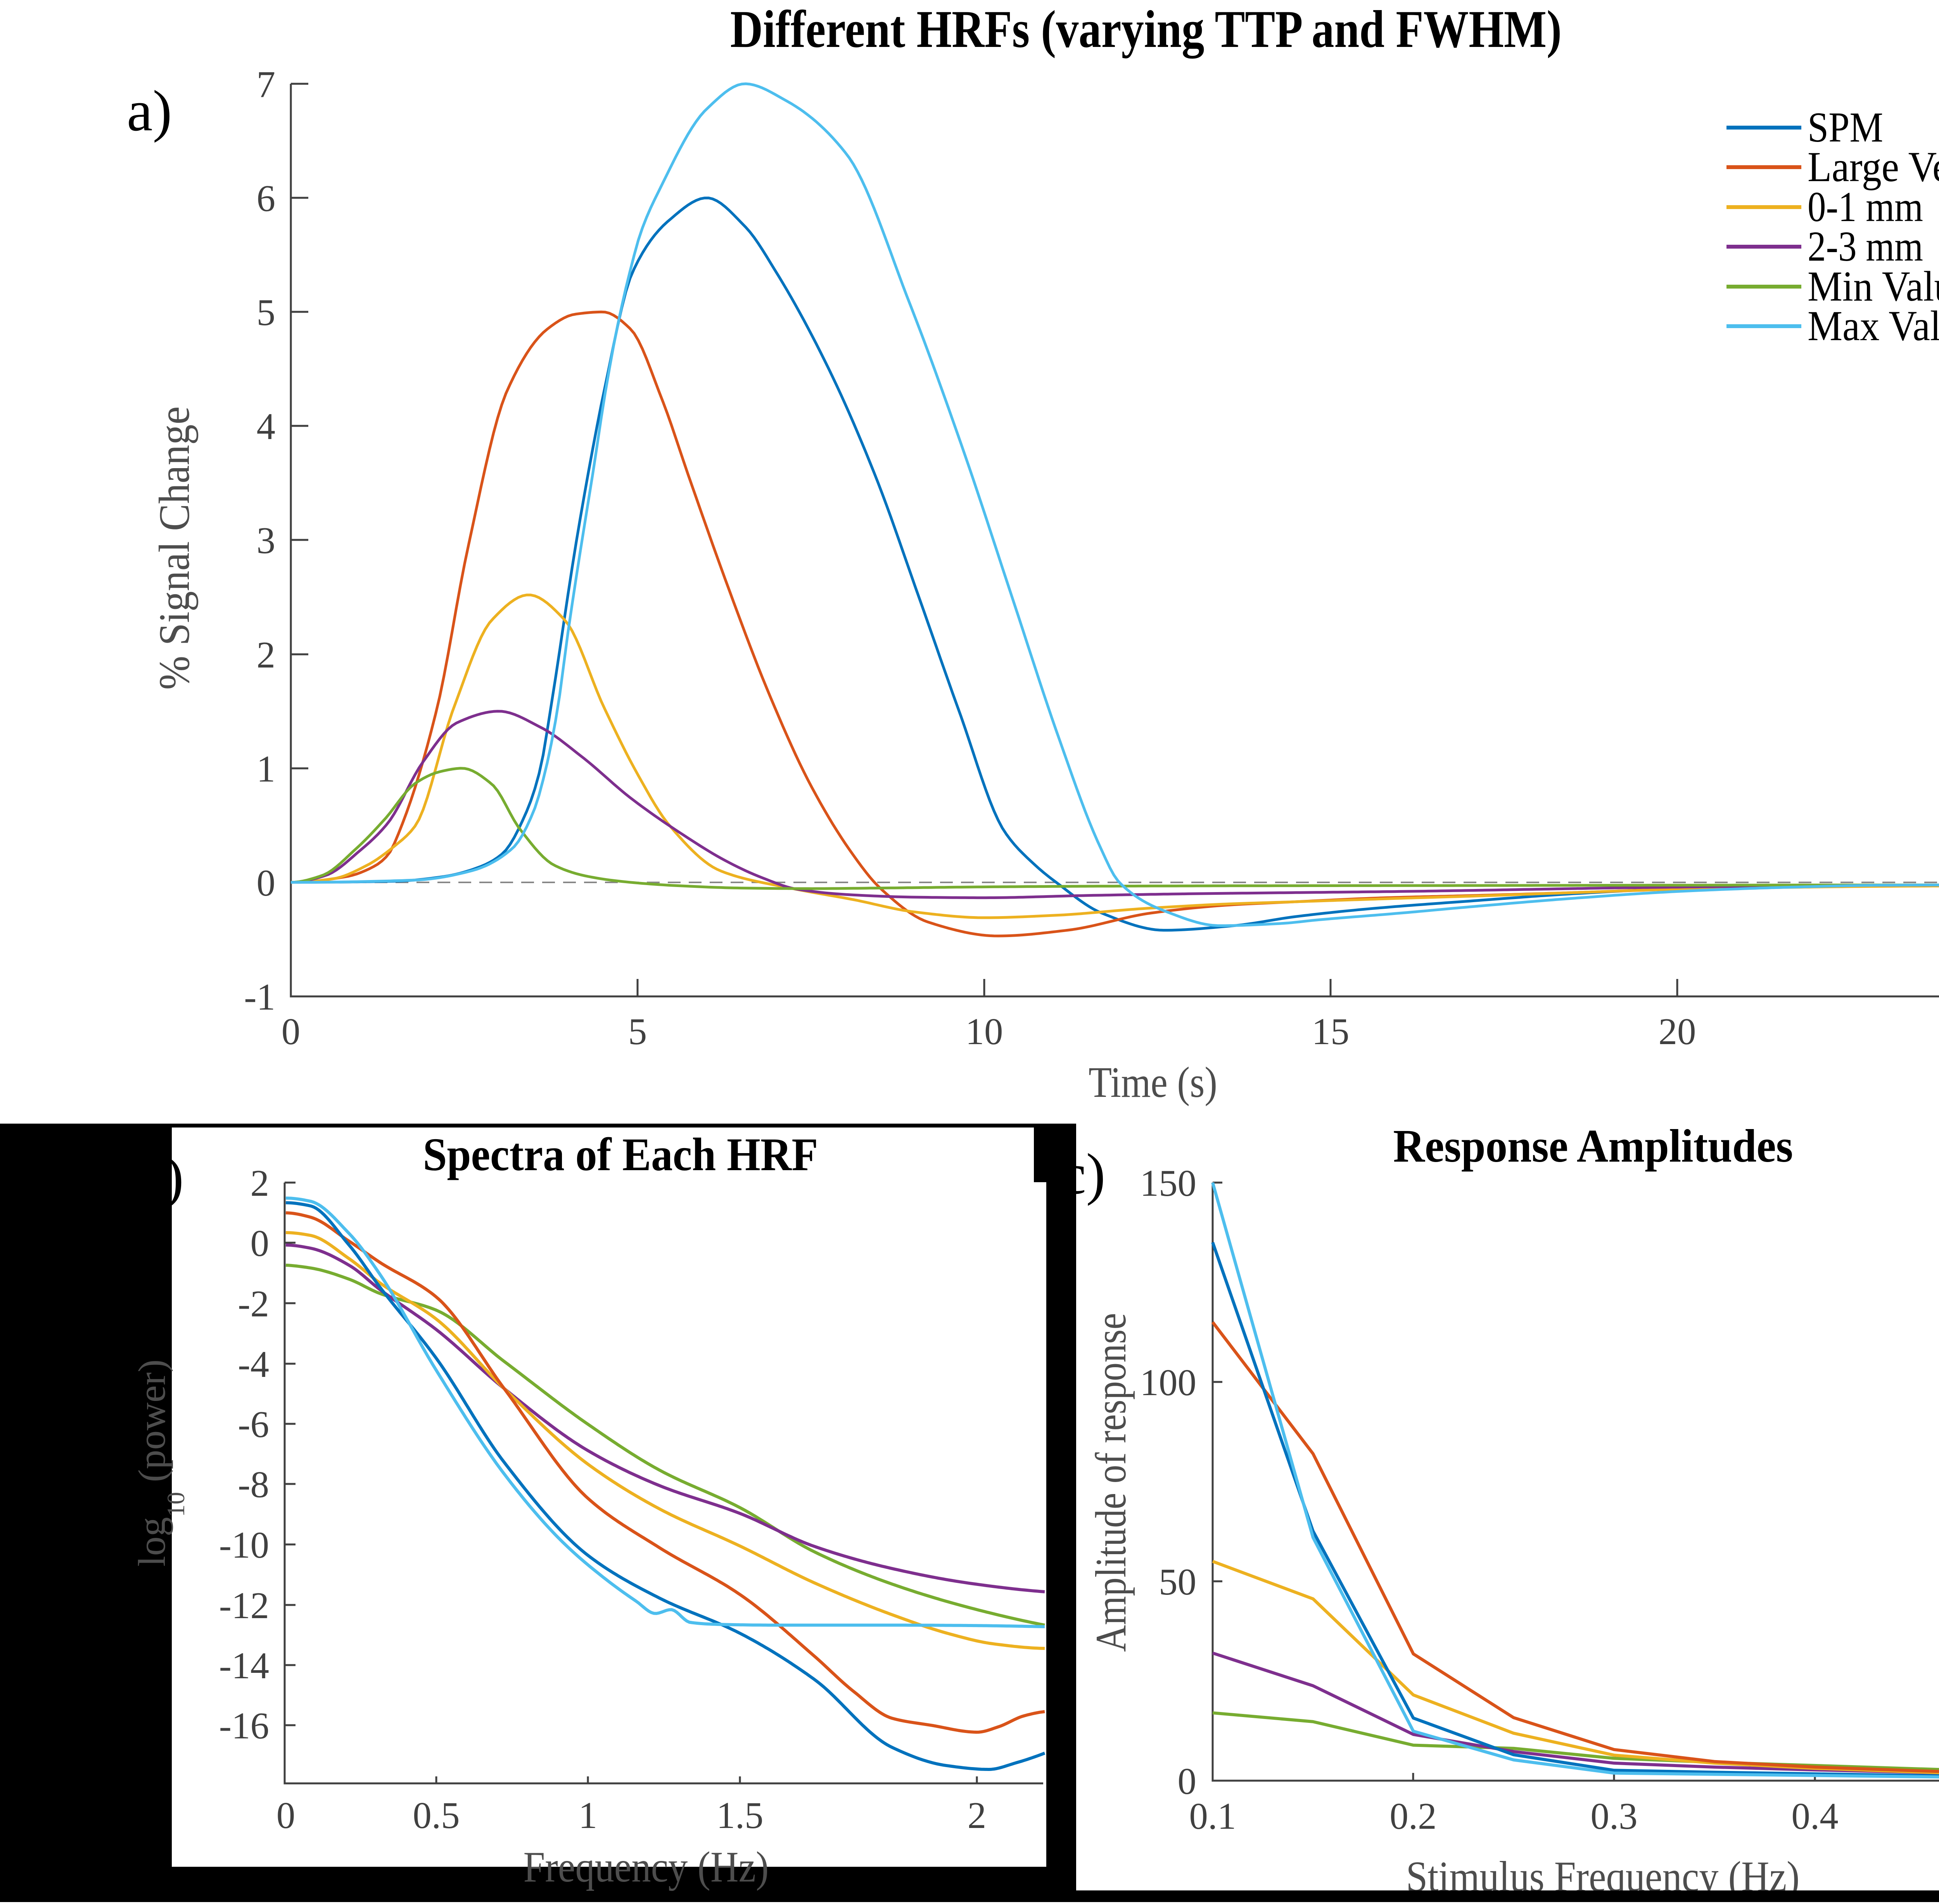  Describe the element at coordinates (259, 997) in the screenshot. I see `svg-text: -1` at that location.